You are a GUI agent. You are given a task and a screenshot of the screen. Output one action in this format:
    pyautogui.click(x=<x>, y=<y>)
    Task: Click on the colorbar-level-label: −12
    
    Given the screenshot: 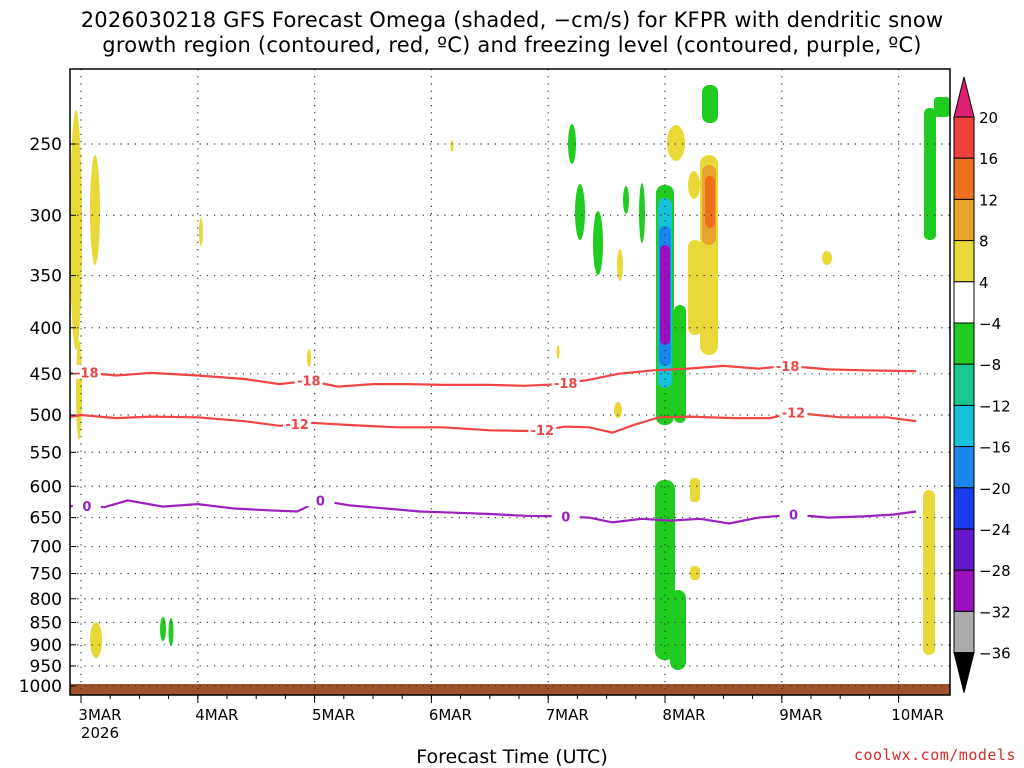 What is the action you would take?
    pyautogui.click(x=995, y=406)
    